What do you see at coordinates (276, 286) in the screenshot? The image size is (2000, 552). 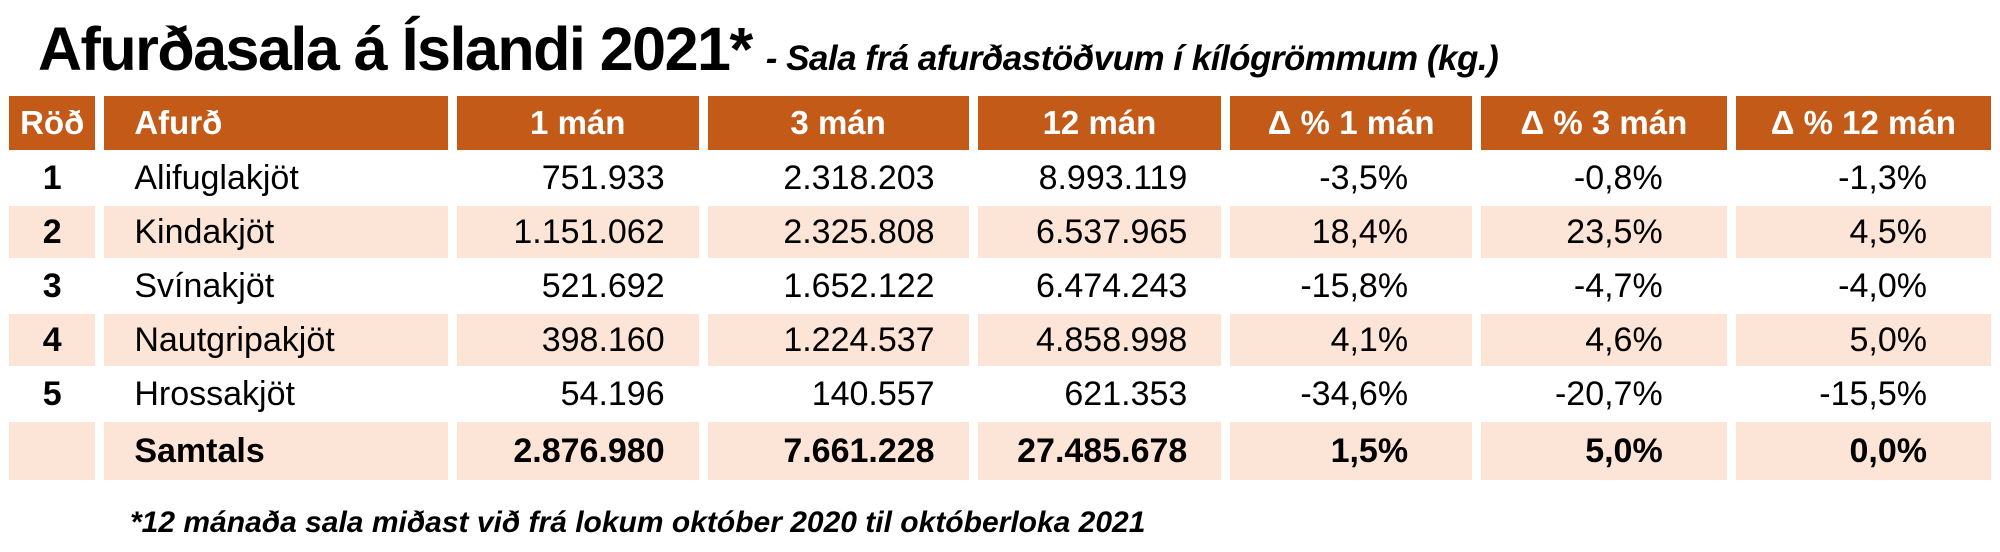 I see `product-cell: Svínakjöt` at bounding box center [276, 286].